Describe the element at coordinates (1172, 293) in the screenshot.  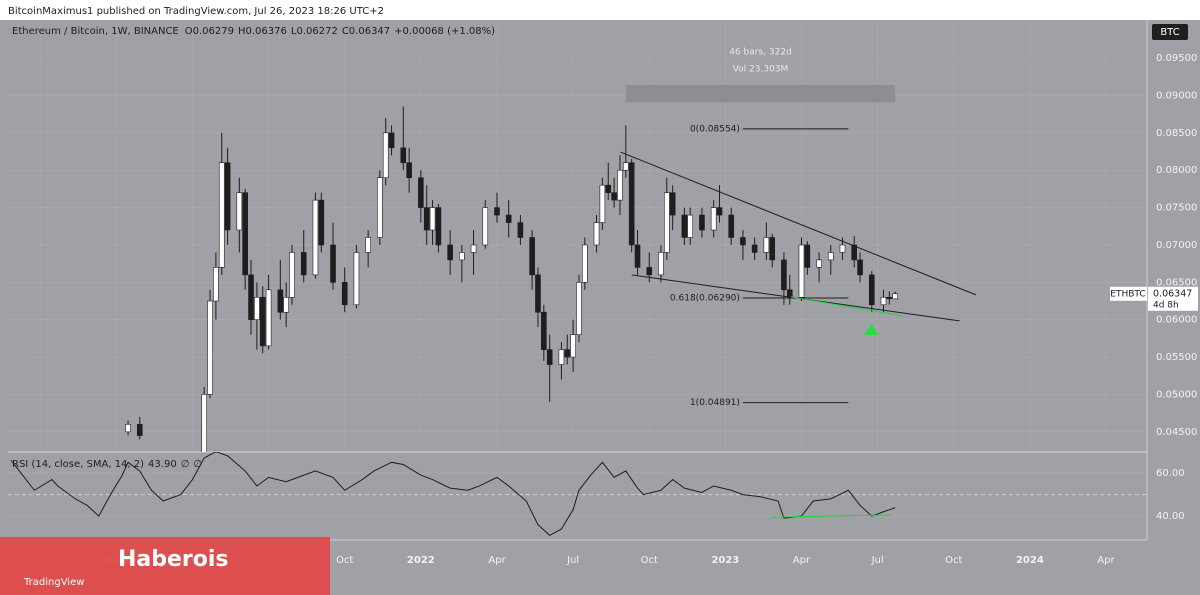
I see `price-tag-label: 0.06347` at that location.